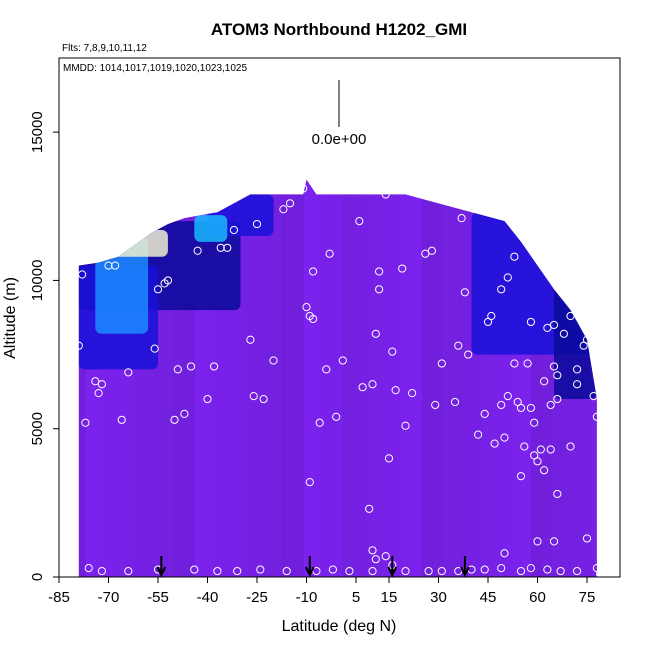 The height and width of the screenshot is (650, 650). What do you see at coordinates (389, 597) in the screenshot?
I see `x-tick-label: 15` at bounding box center [389, 597].